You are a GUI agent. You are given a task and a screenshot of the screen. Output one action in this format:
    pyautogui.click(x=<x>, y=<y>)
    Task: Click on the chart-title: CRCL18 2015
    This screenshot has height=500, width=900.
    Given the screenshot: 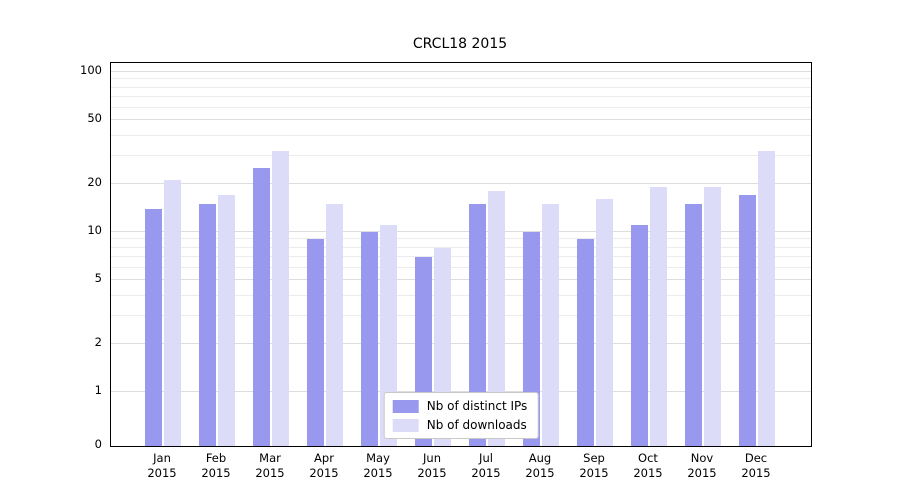 What is the action you would take?
    pyautogui.click(x=460, y=44)
    